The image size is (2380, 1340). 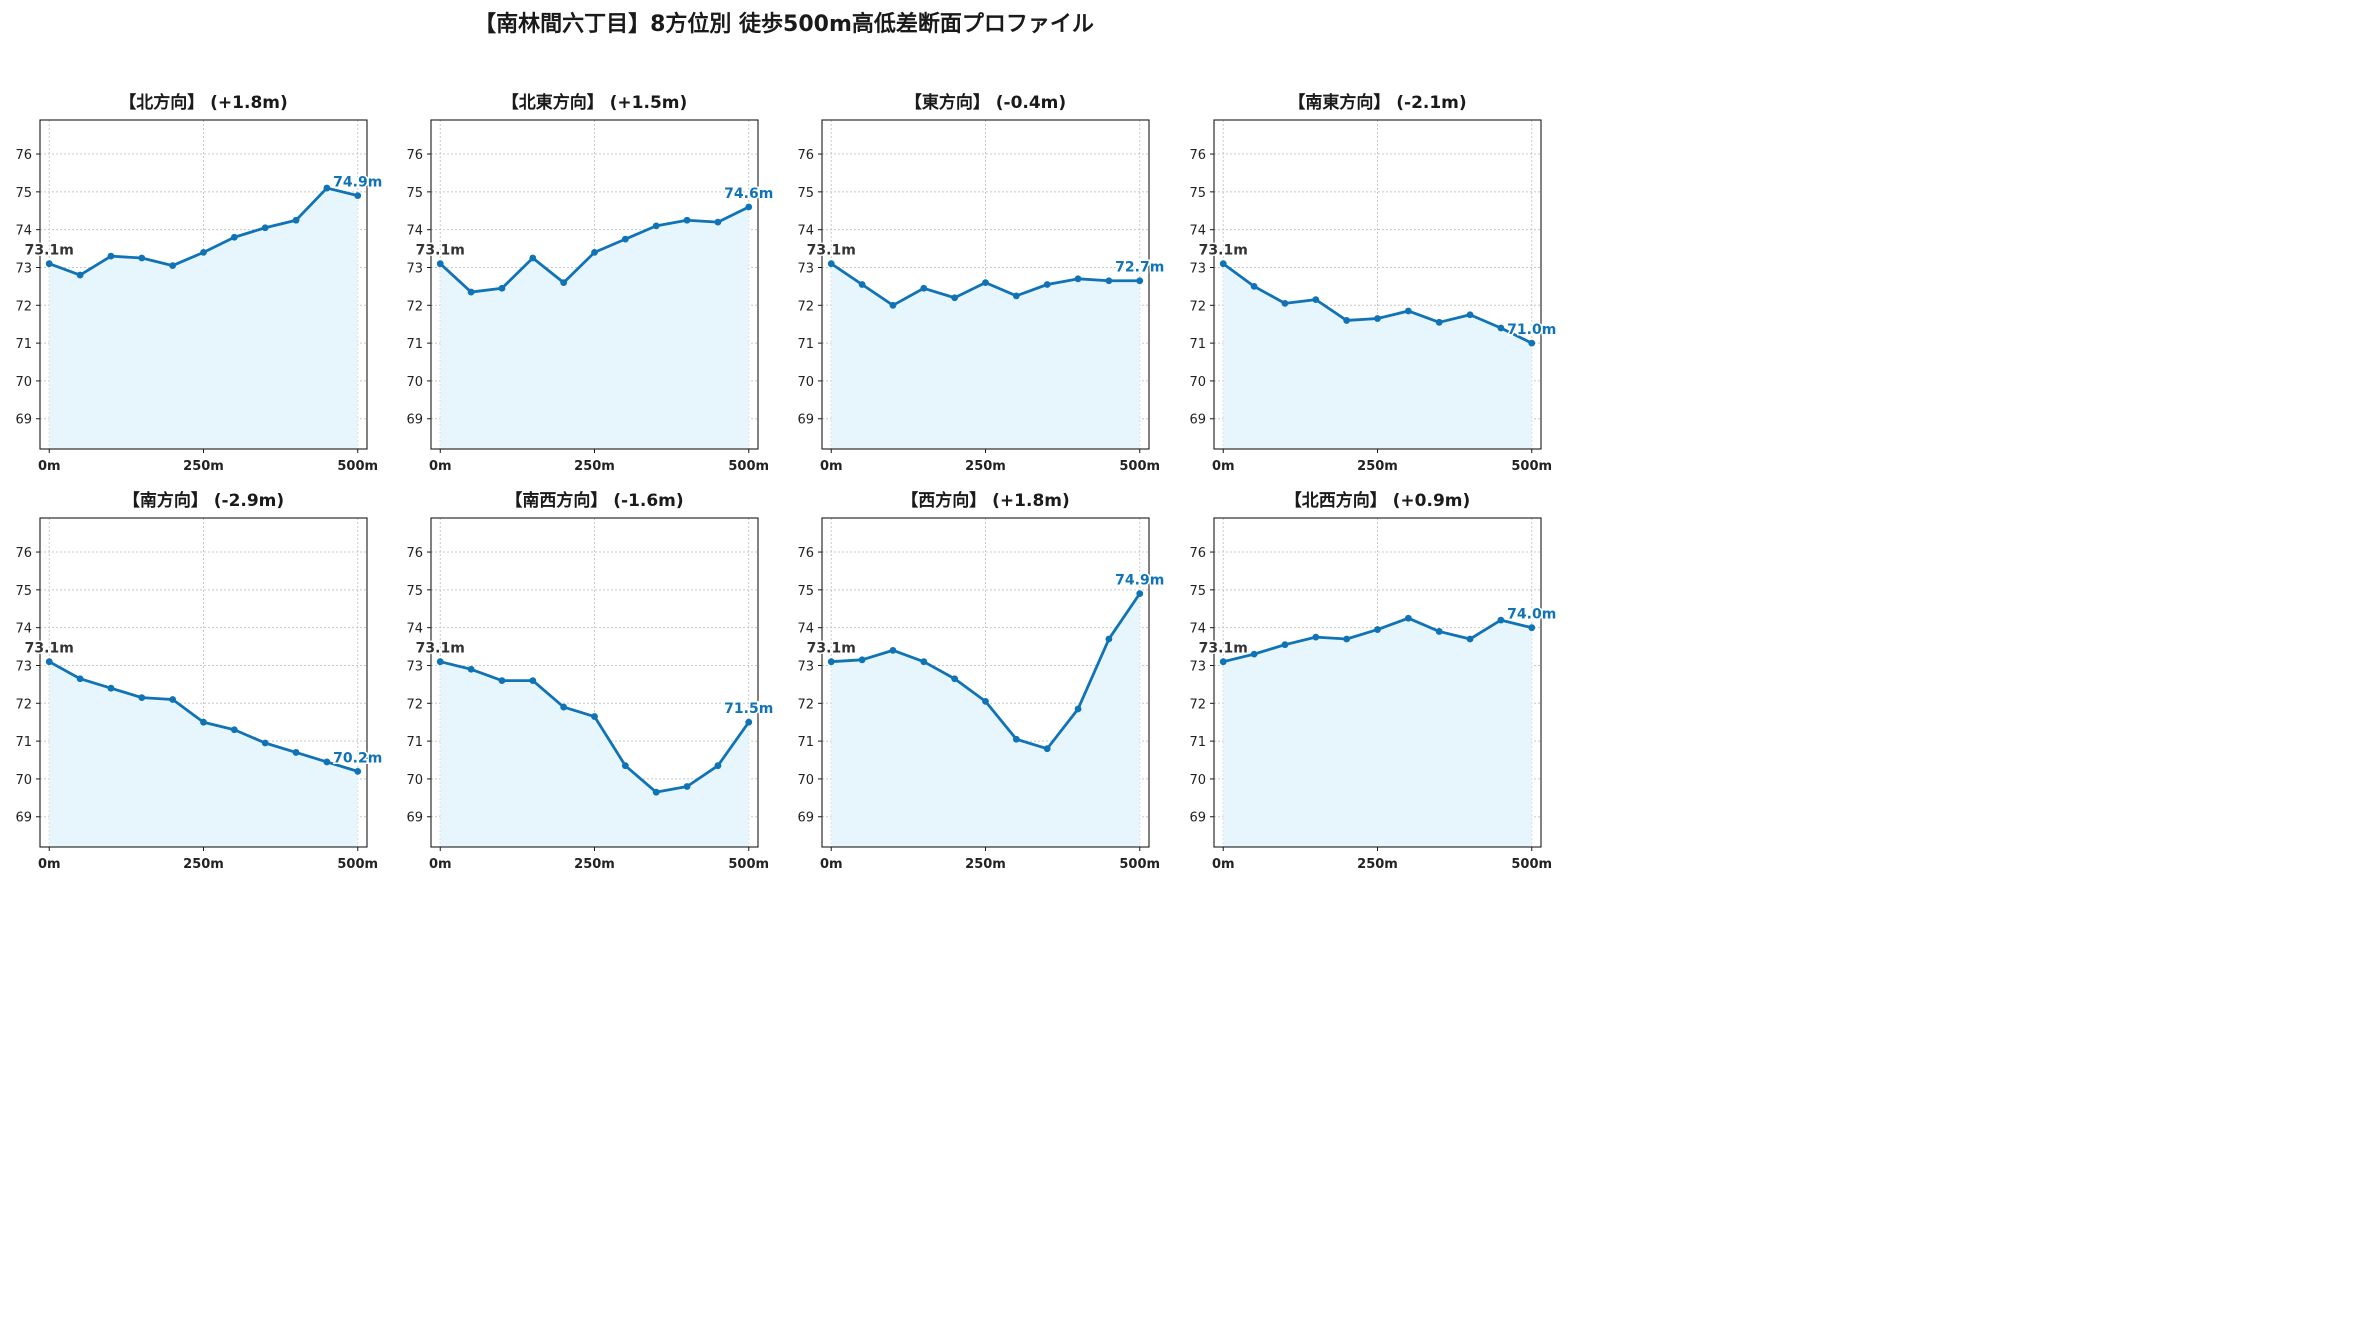 I want to click on y-tick-label: 74, so click(x=23, y=231).